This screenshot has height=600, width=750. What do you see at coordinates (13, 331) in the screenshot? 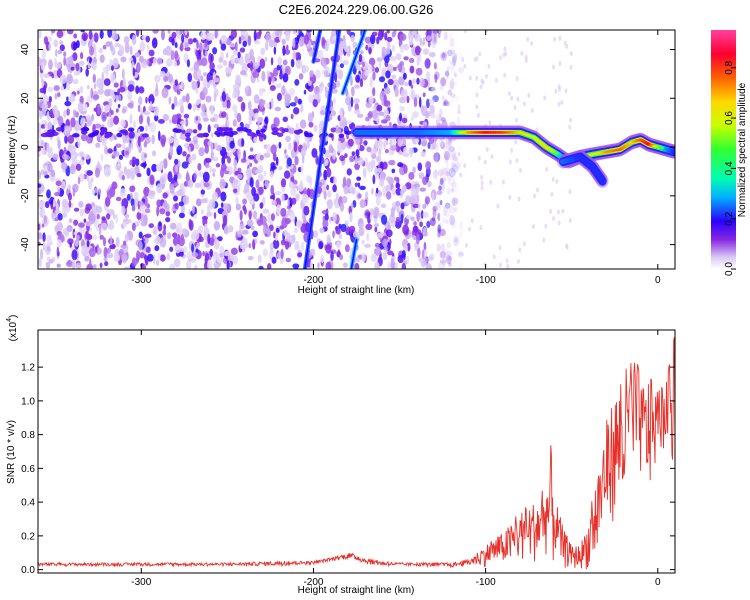
I see `snr-y-multiplier-base: (x10` at bounding box center [13, 331].